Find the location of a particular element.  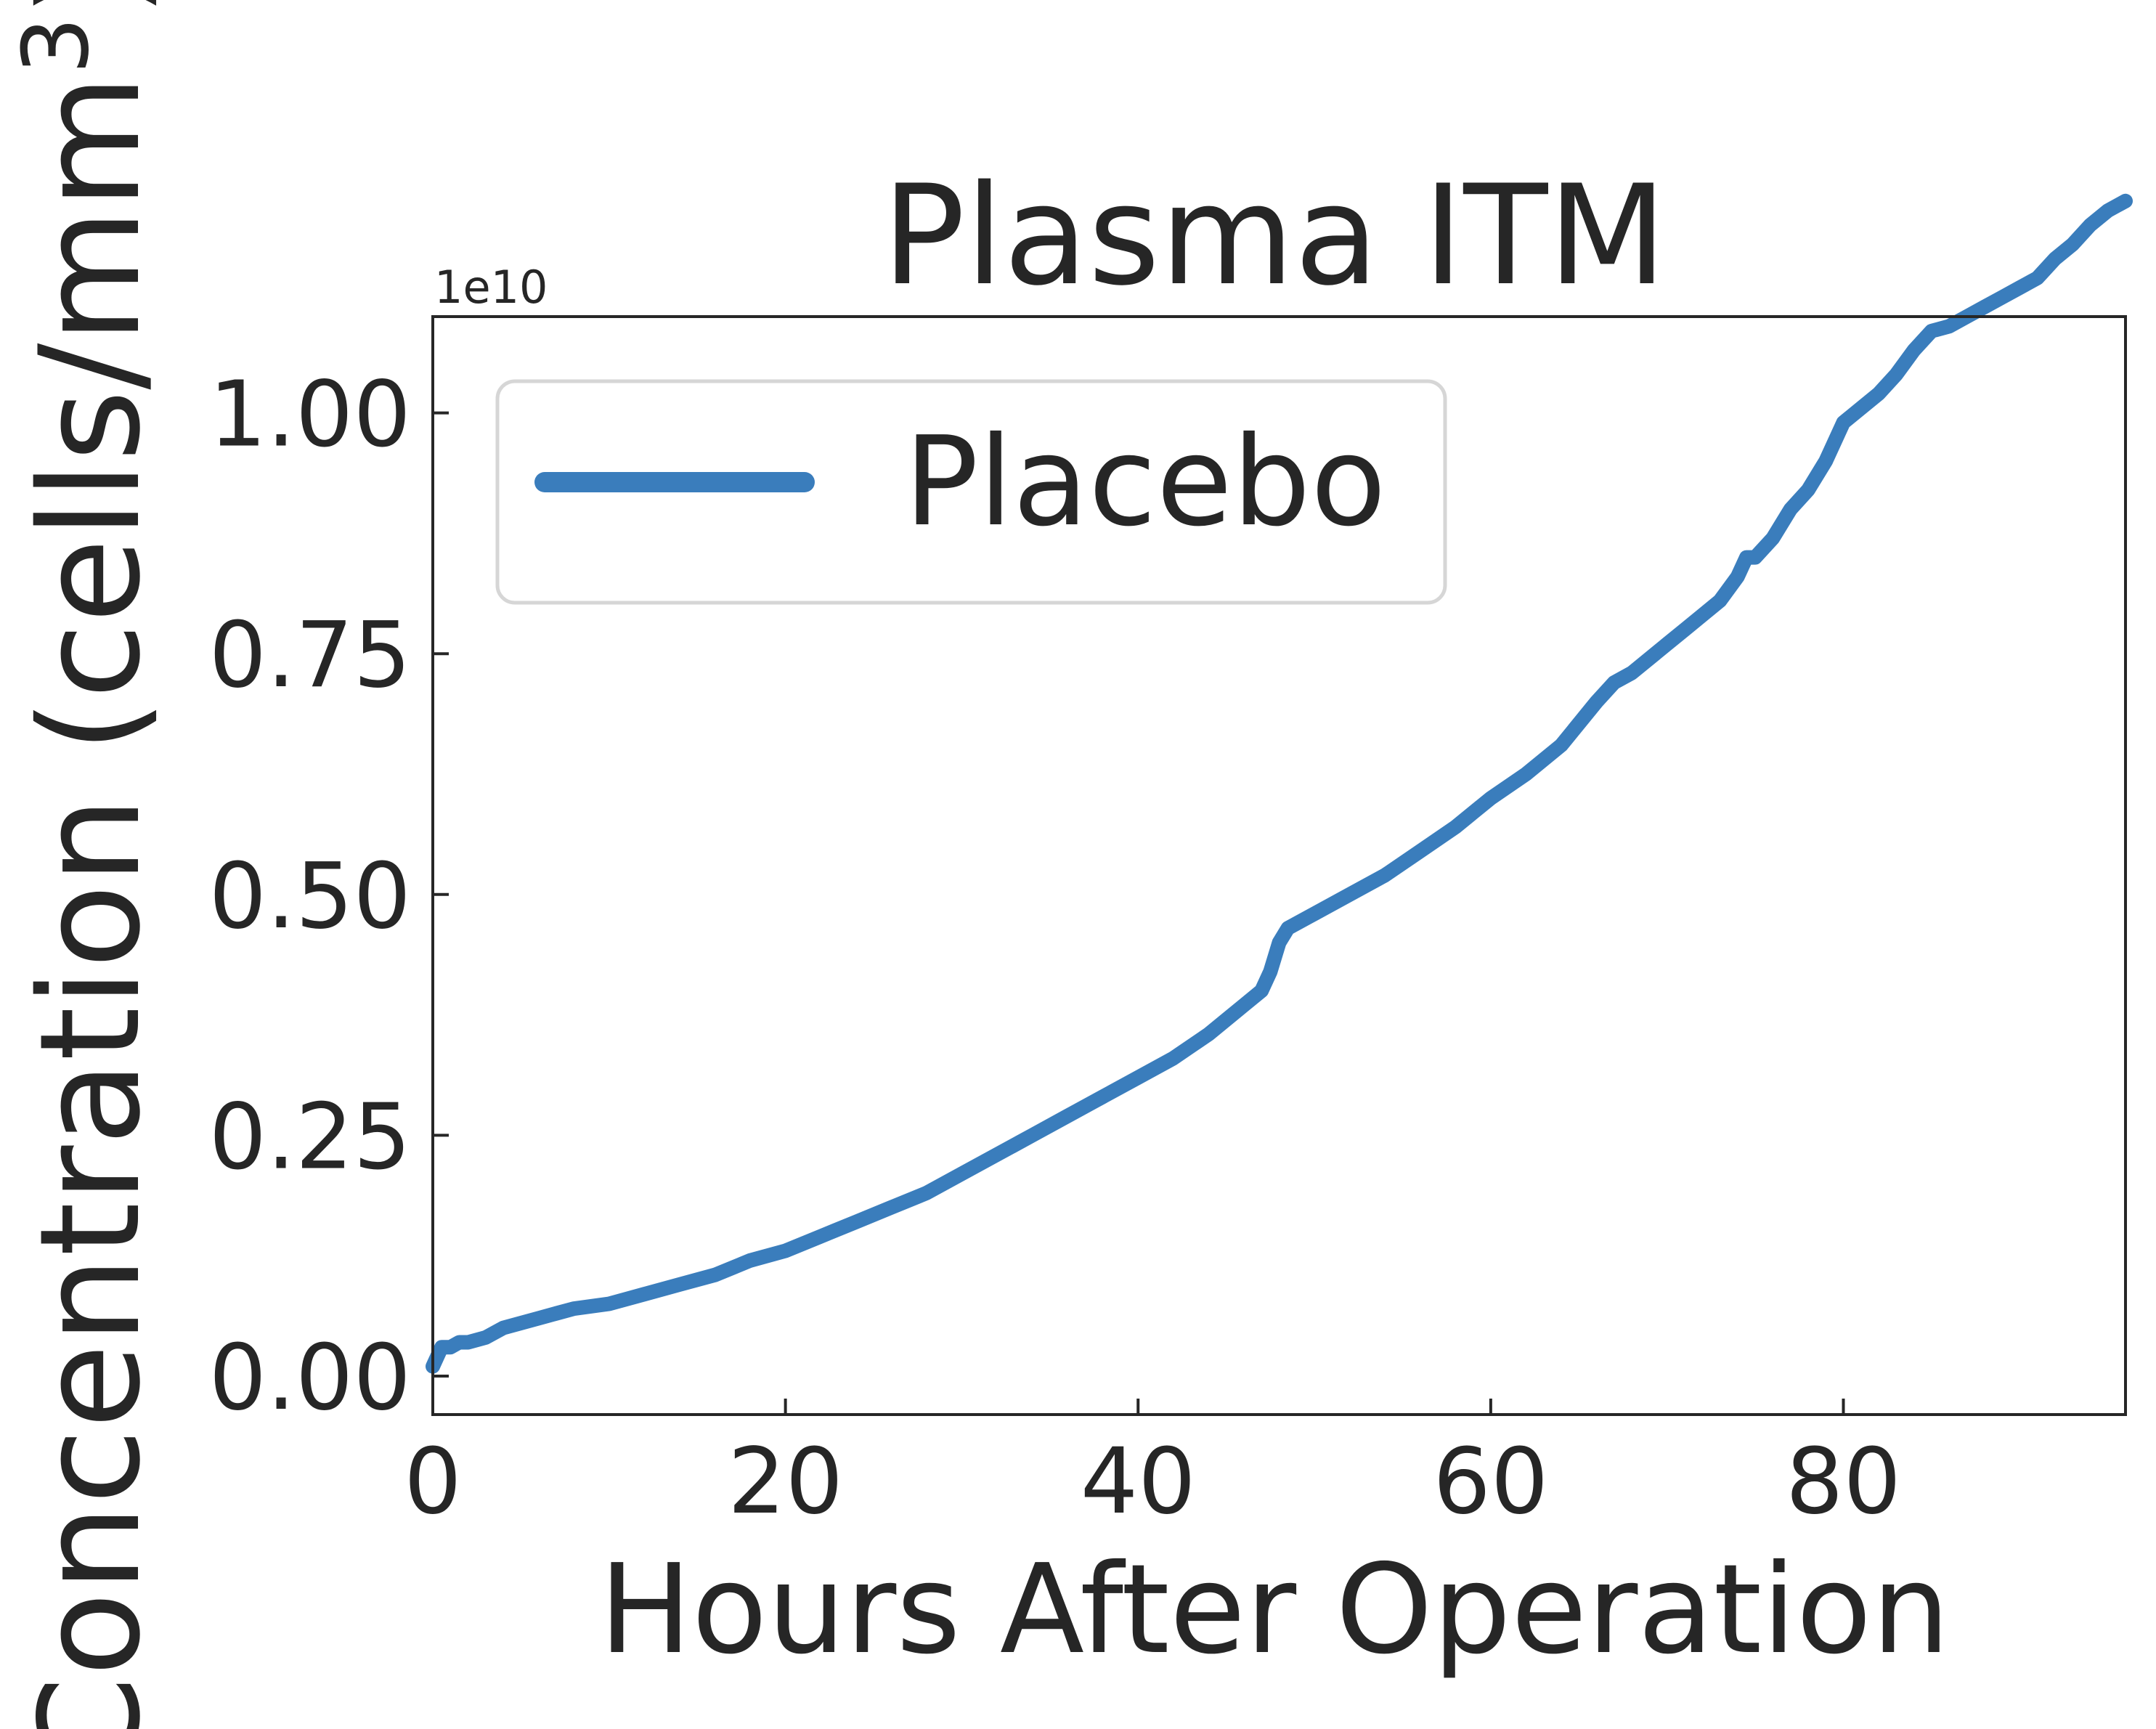

legend-box is located at coordinates (971, 492).